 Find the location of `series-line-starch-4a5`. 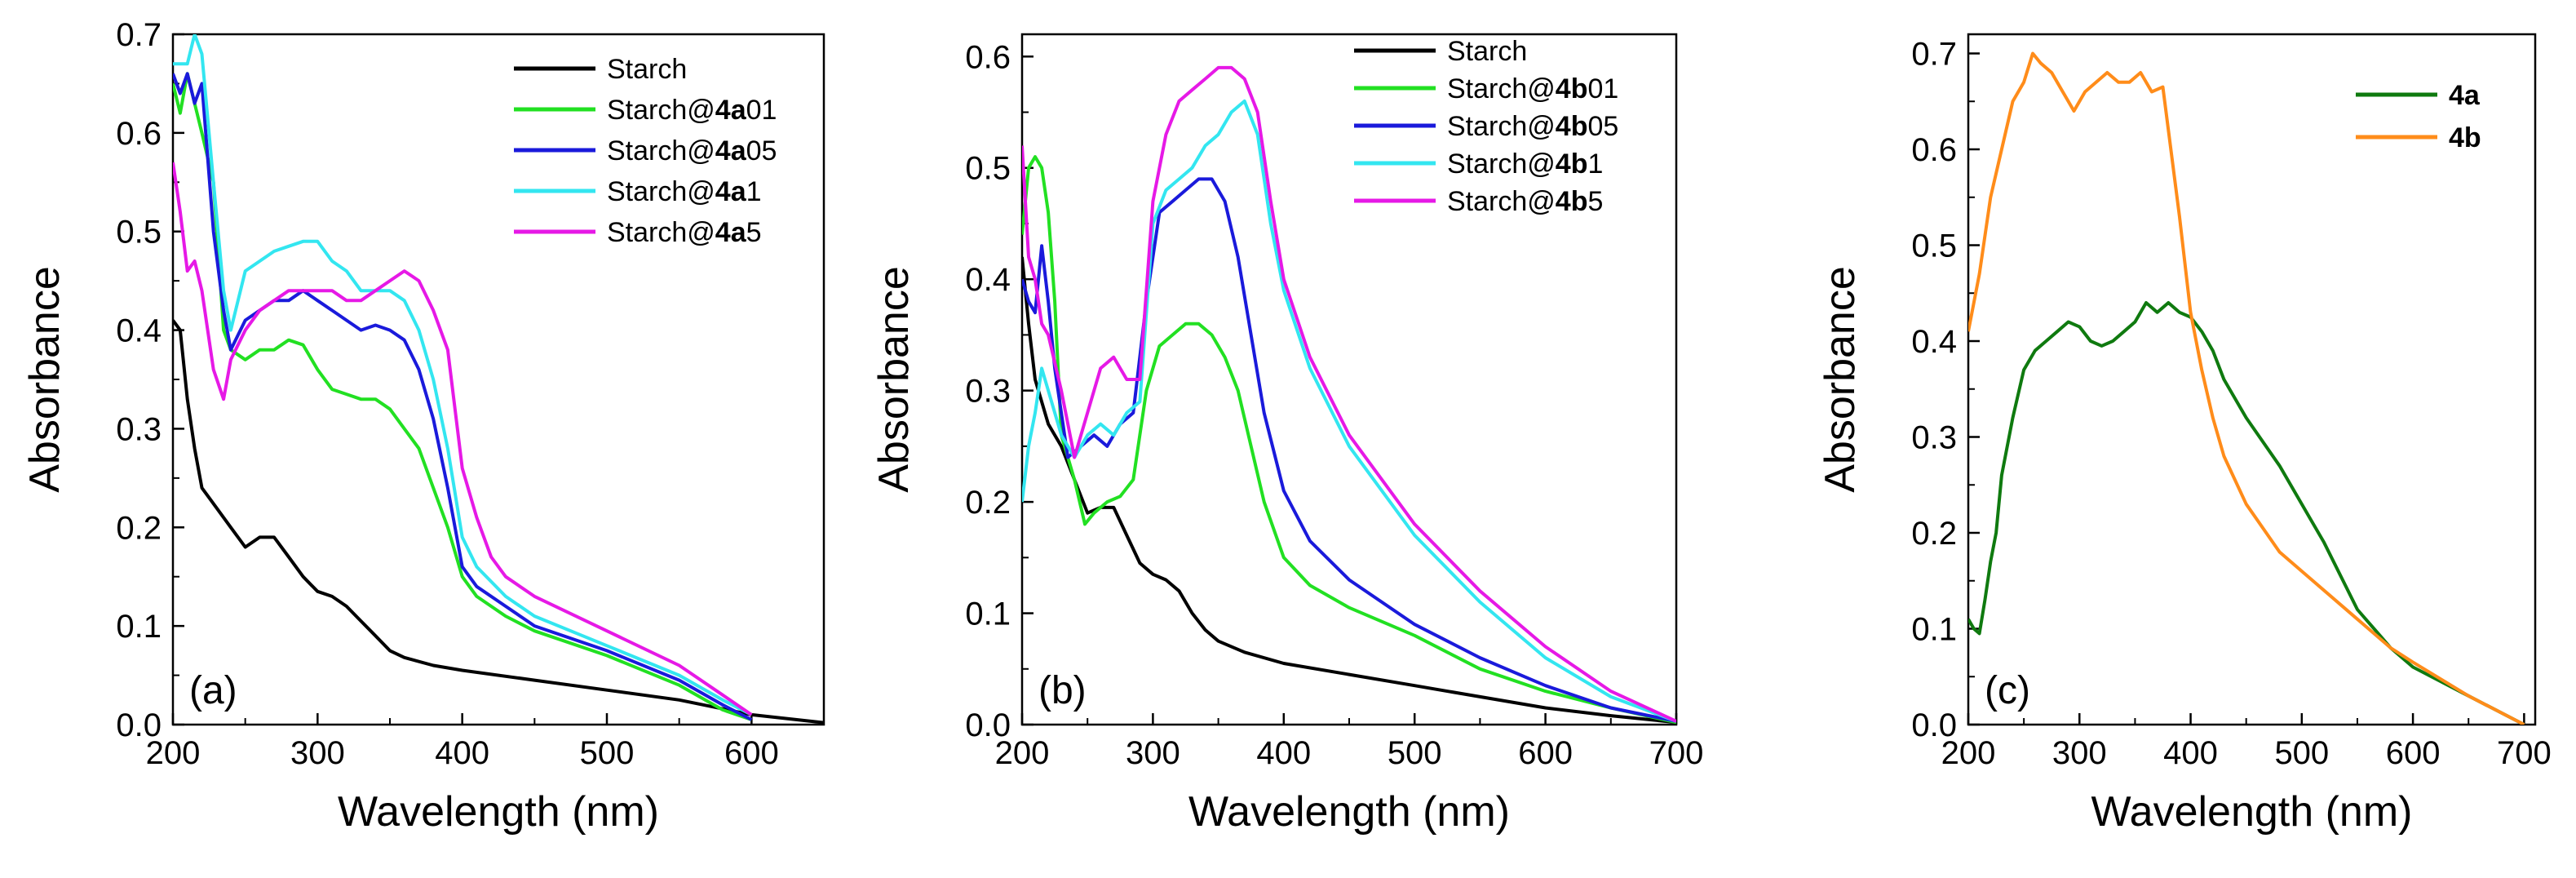

series-line-starch-4a5 is located at coordinates (463, 439).